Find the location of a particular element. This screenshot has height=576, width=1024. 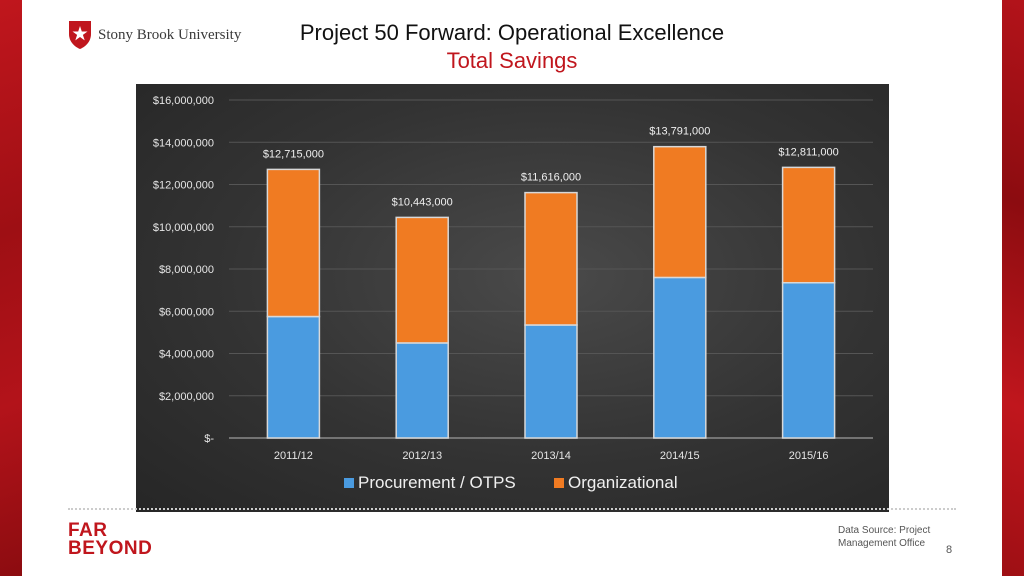

right-decorative-band is located at coordinates (1013, 288).